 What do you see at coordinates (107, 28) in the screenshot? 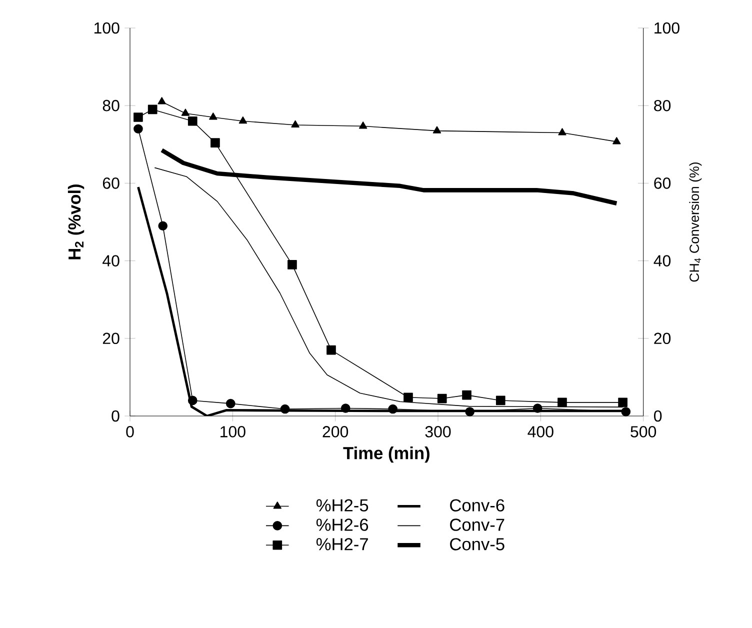
I see `y-tick-label: 100` at bounding box center [107, 28].